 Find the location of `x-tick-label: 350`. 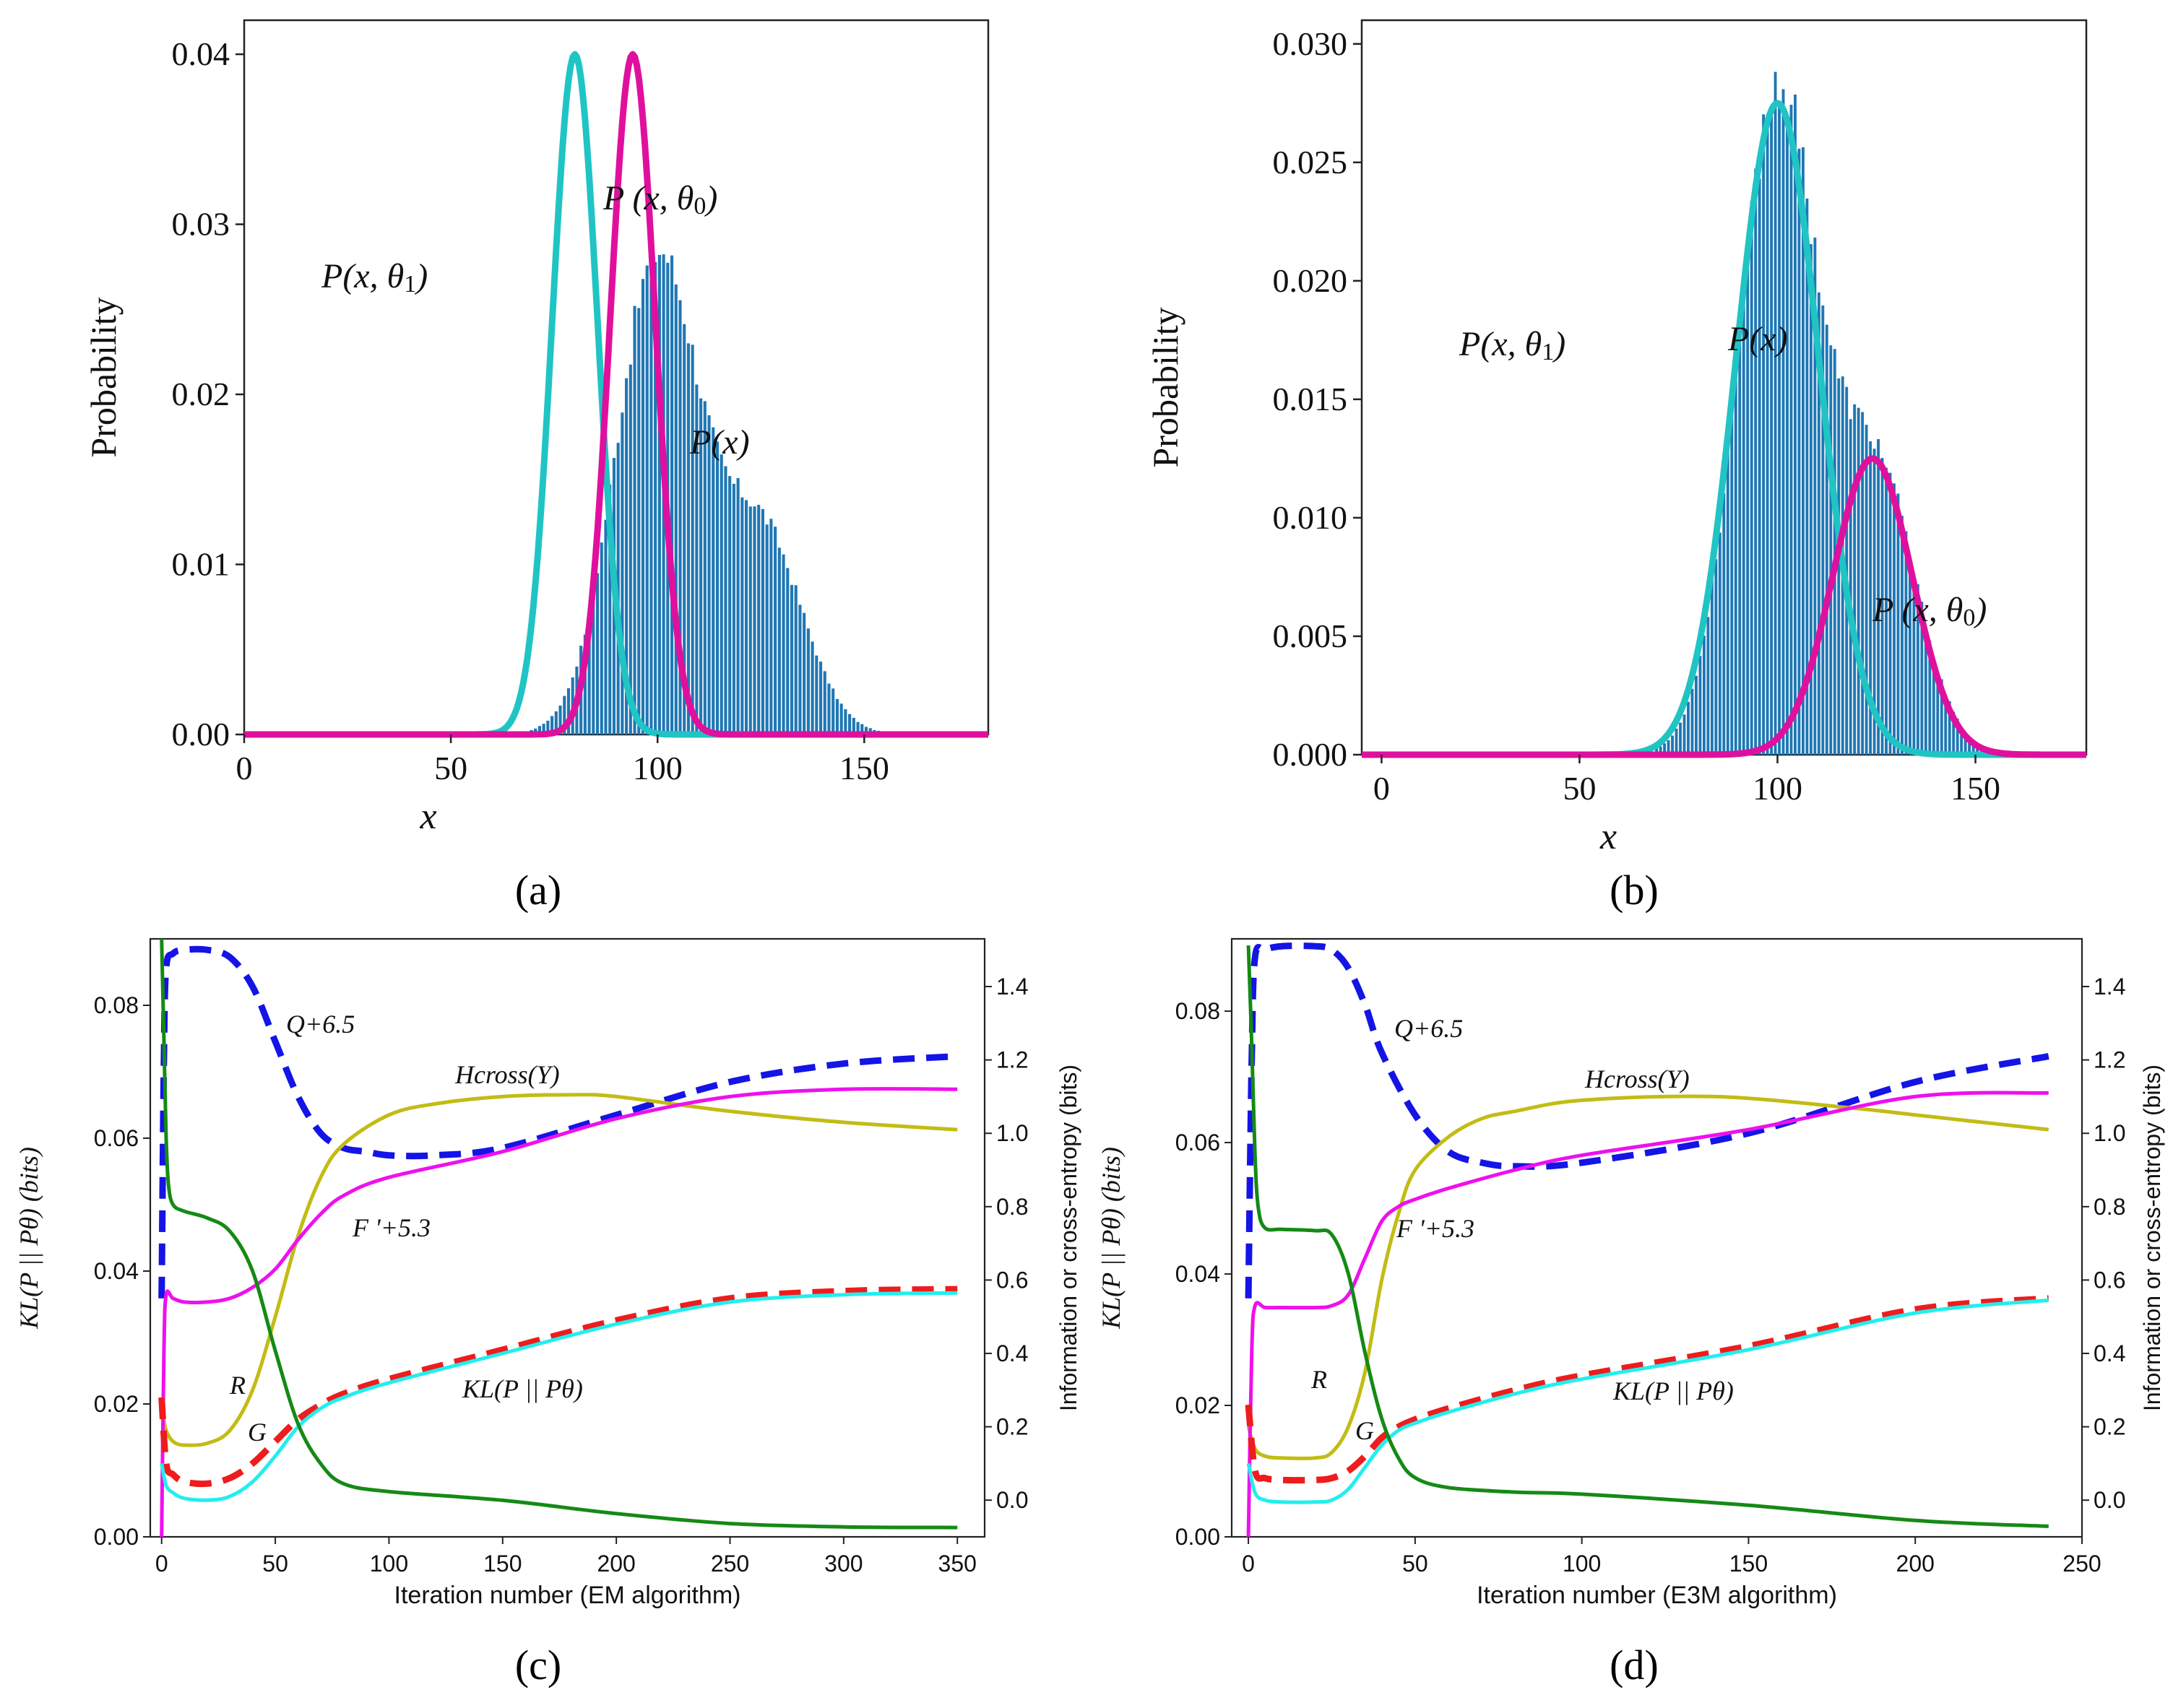

x-tick-label: 350 is located at coordinates (957, 1564).